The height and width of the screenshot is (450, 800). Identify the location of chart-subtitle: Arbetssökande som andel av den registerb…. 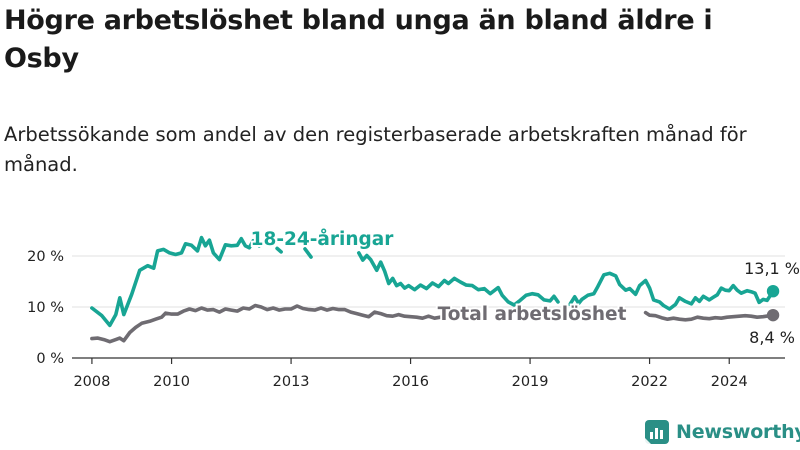
(375, 149).